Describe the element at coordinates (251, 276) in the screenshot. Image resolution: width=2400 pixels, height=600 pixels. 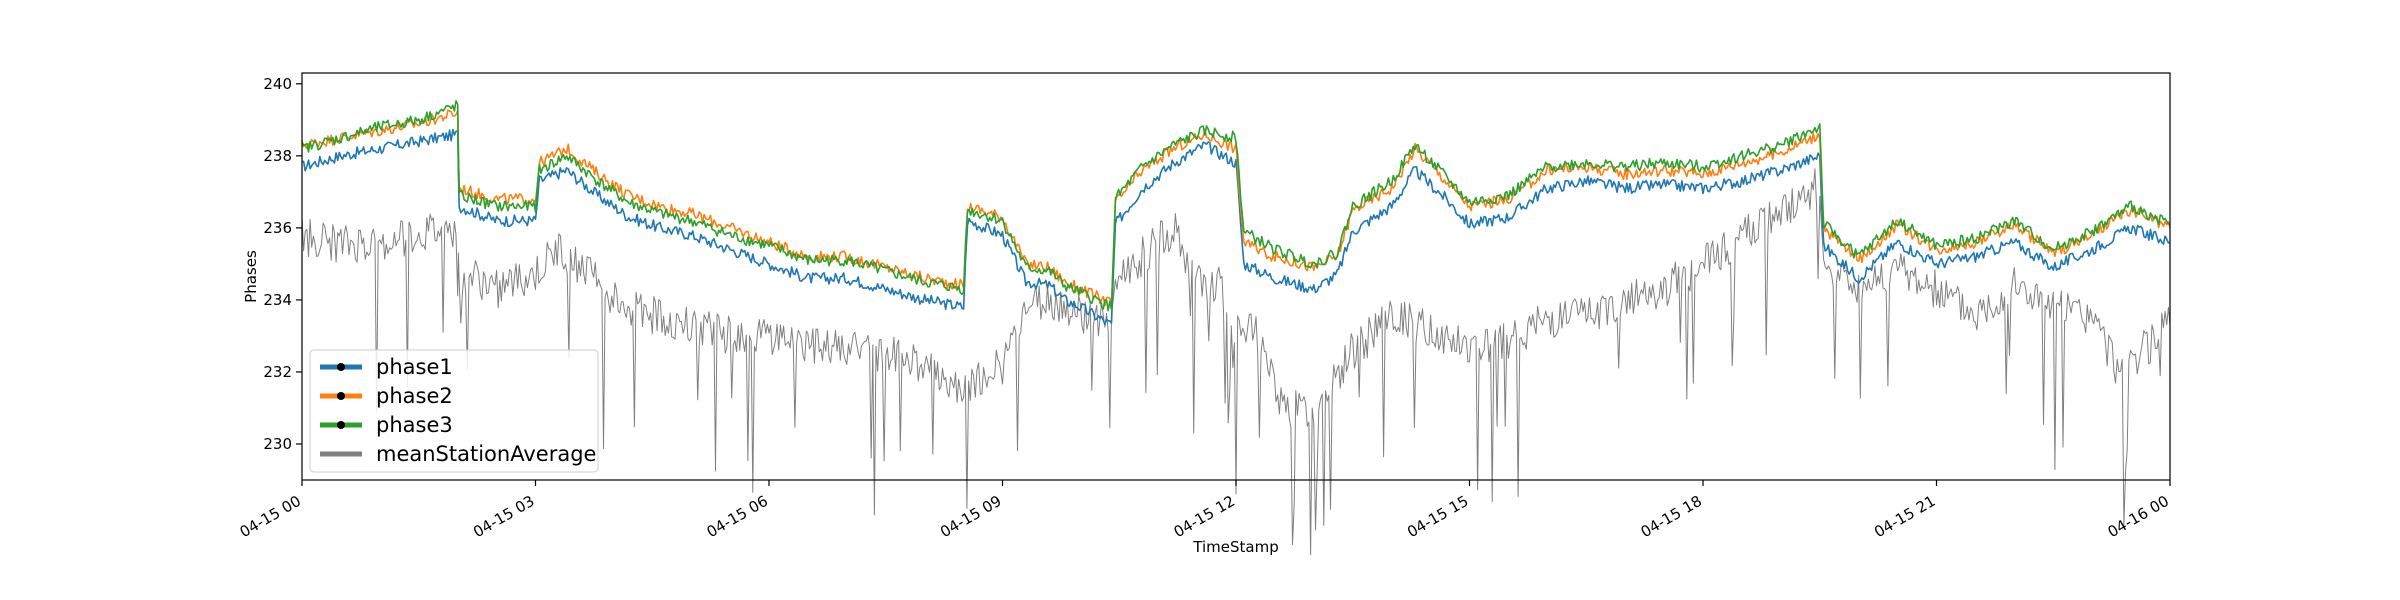
I see `y-axis-title: Phases` at that location.